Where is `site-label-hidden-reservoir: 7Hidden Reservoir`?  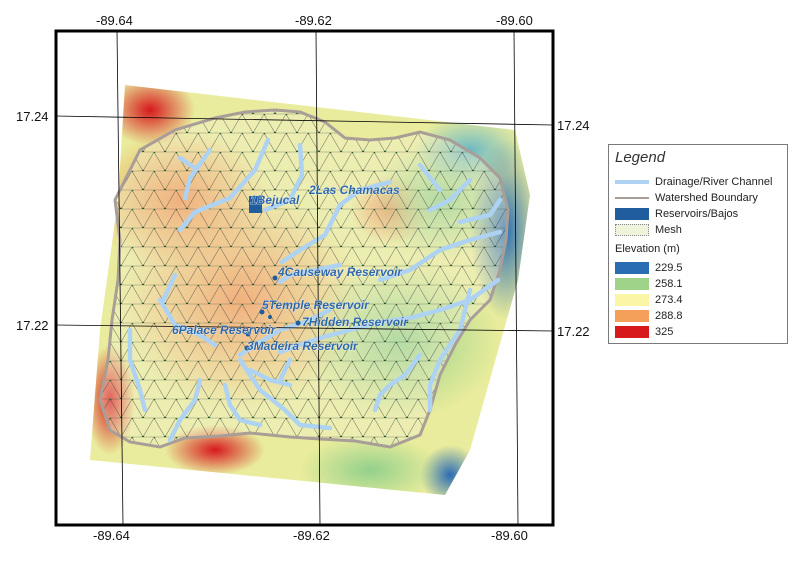 site-label-hidden-reservoir: 7Hidden Reservoir is located at coordinates (355, 322).